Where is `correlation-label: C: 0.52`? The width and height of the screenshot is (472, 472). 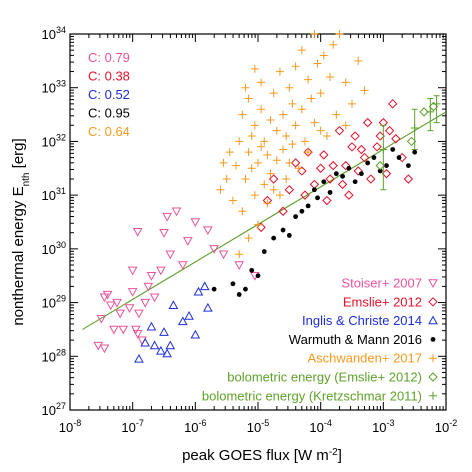
correlation-label: C: 0.52 is located at coordinates (109, 94).